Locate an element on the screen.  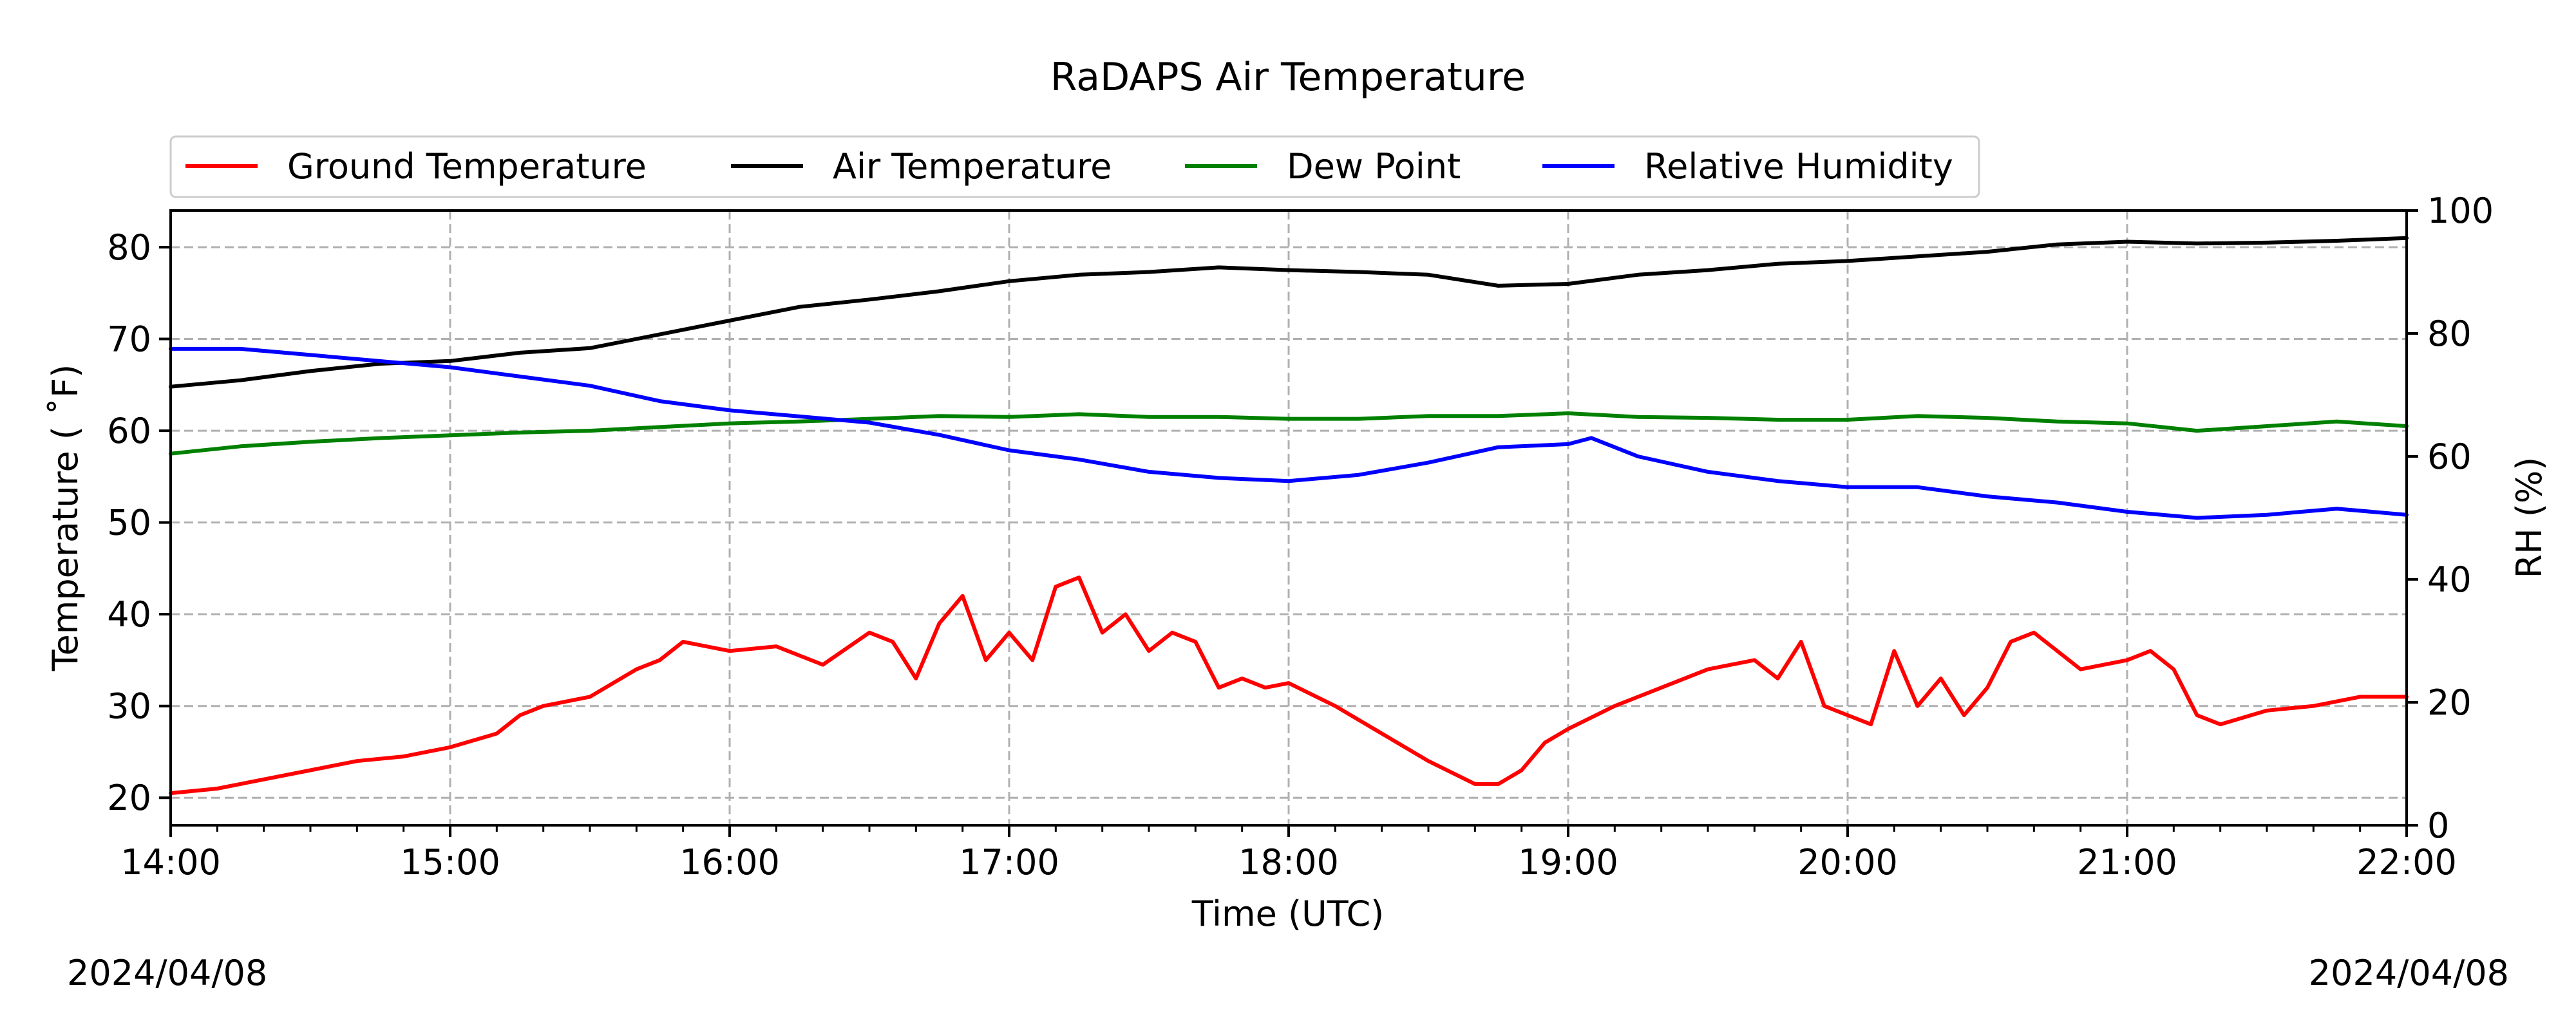
x-tick-label: 22:00 is located at coordinates (2406, 862).